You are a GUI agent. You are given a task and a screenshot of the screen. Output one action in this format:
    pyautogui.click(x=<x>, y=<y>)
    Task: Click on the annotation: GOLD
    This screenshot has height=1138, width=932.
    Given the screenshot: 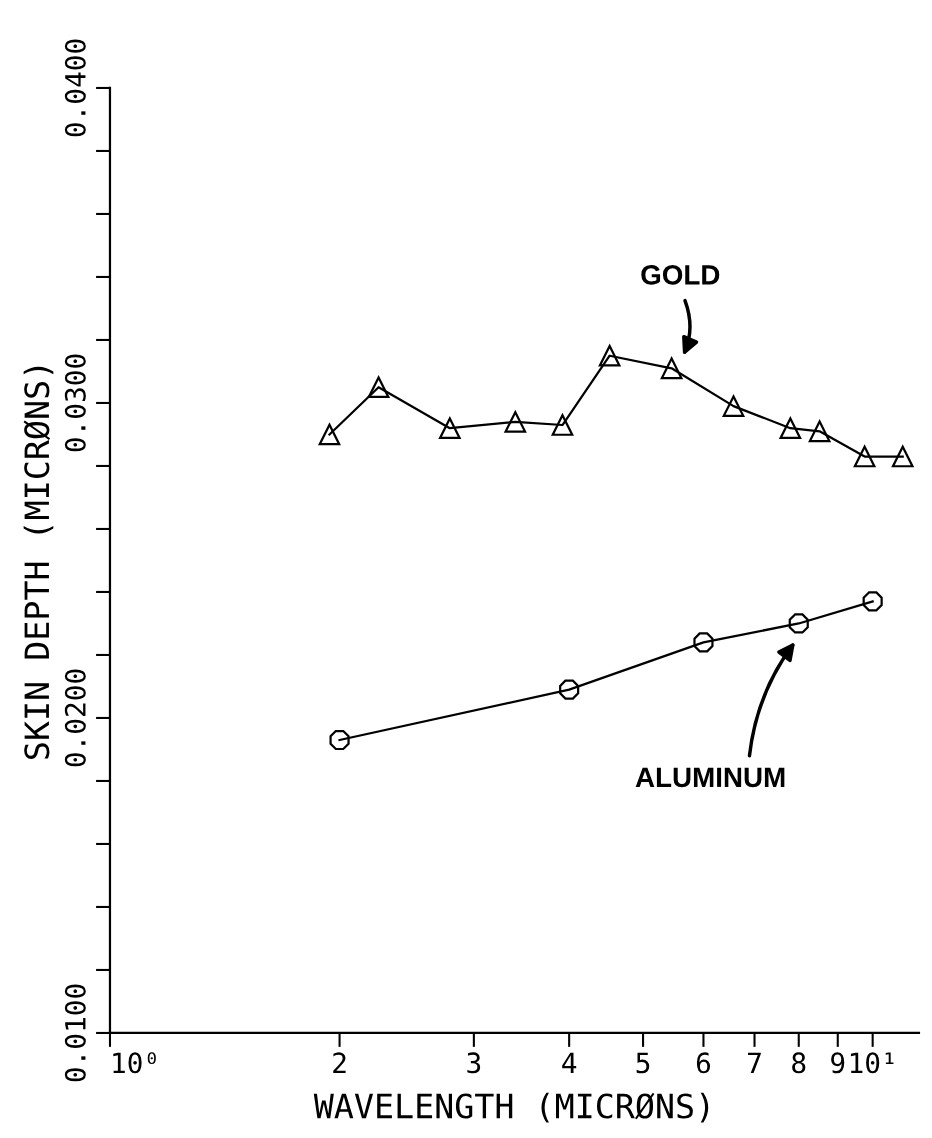 What is the action you would take?
    pyautogui.click(x=680, y=275)
    